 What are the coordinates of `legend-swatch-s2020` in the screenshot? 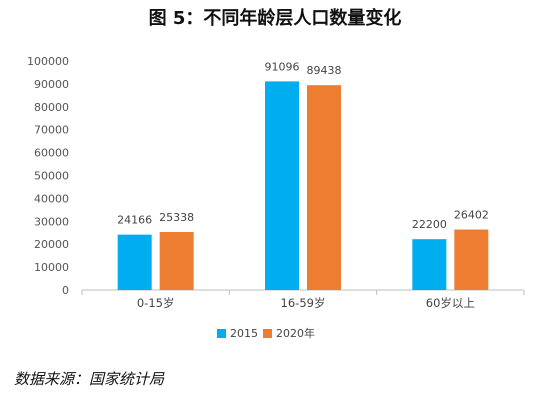 It's located at (267, 333).